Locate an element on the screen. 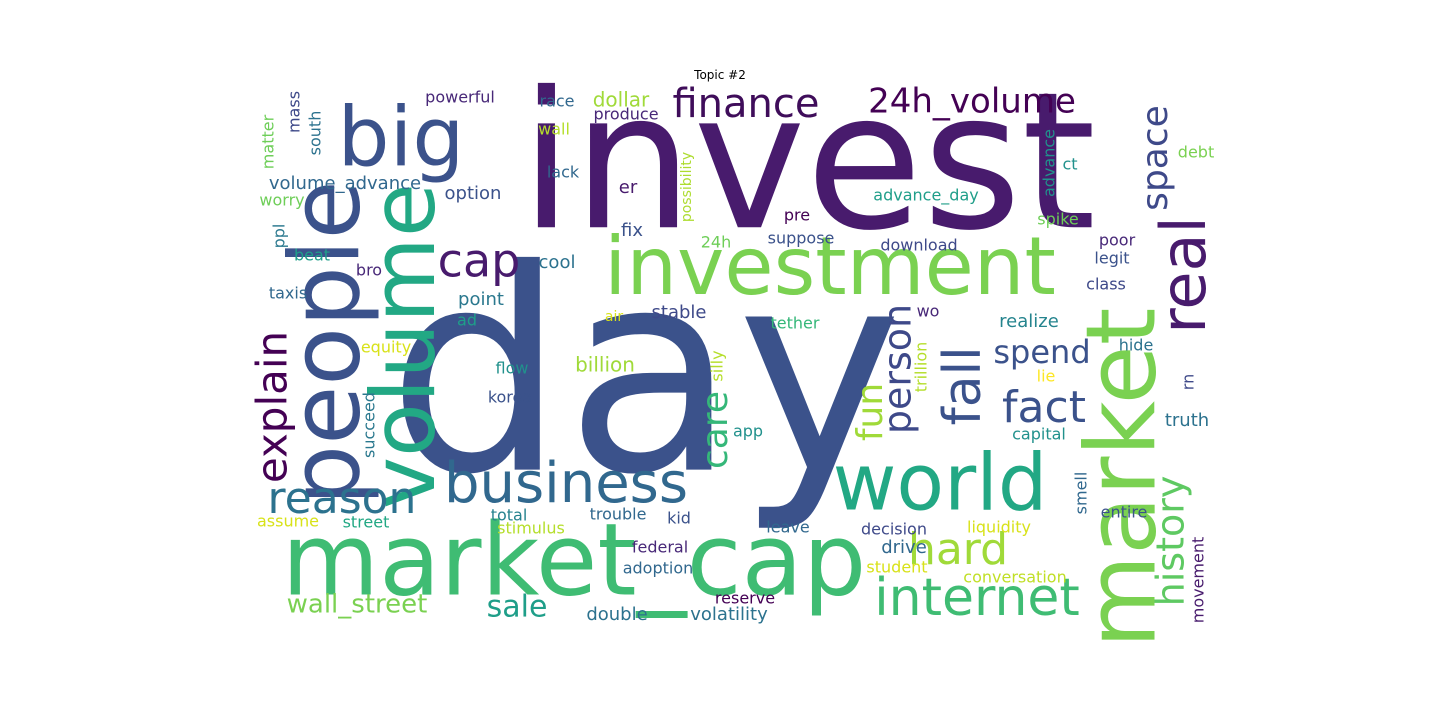  word-flow: flow is located at coordinates (512, 368).